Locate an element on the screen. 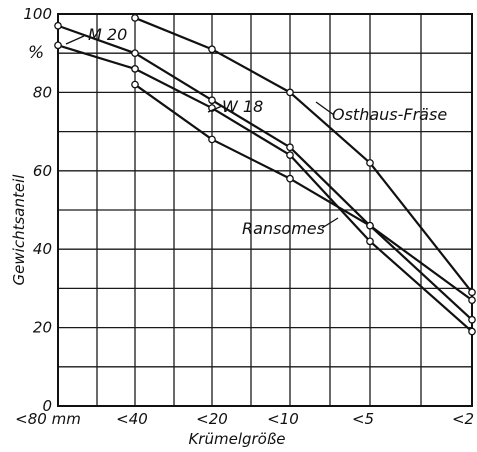  x-tick-label: <2 is located at coordinates (463, 419).